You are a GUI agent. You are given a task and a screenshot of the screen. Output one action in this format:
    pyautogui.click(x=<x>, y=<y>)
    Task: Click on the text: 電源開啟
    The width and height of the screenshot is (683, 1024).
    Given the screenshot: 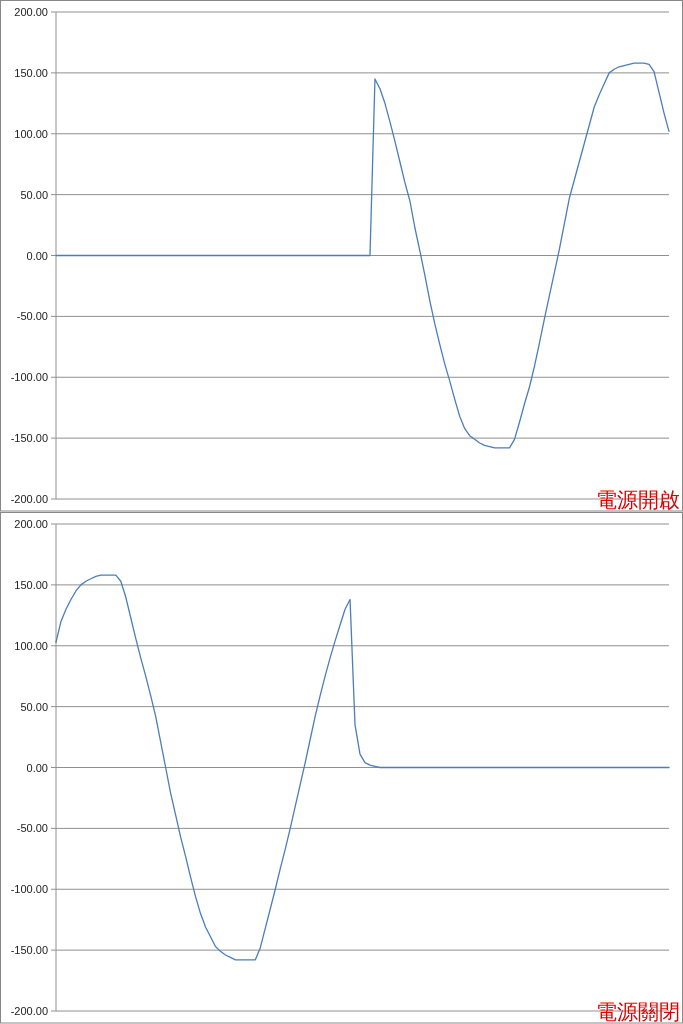 What is the action you would take?
    pyautogui.click(x=638, y=500)
    